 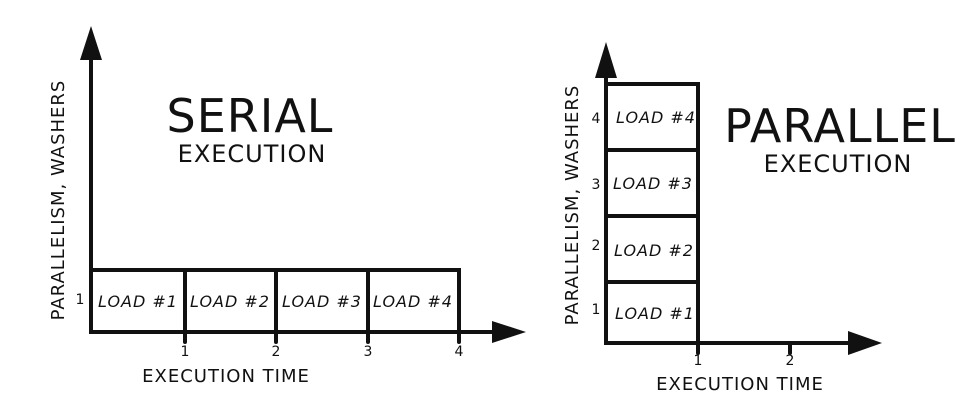 I want to click on parallel-subtitle: EXECUTION, so click(x=838, y=164).